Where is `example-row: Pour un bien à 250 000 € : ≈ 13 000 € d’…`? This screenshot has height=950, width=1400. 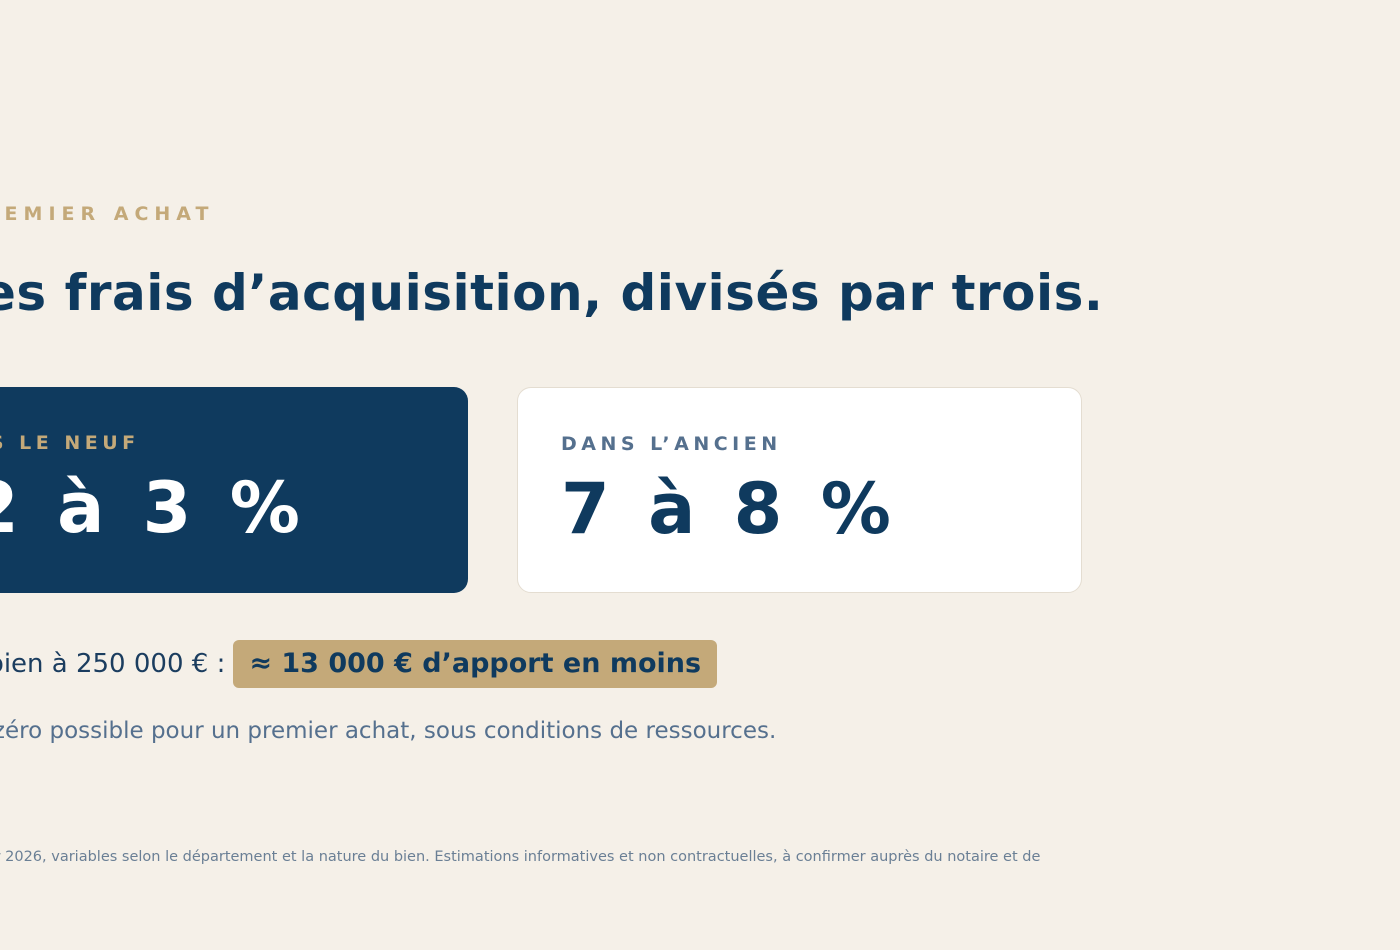
example-row: Pour un bien à 250 000 € : ≈ 13 000 € d’… is located at coordinates (359, 664).